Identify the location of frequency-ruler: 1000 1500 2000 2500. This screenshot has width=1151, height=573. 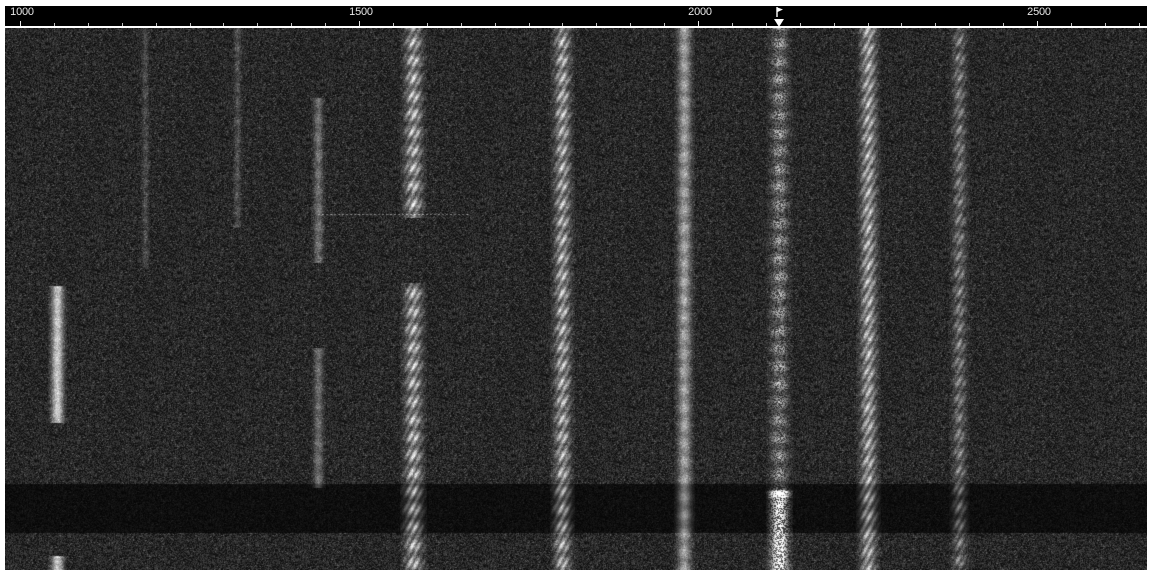
(576, 17).